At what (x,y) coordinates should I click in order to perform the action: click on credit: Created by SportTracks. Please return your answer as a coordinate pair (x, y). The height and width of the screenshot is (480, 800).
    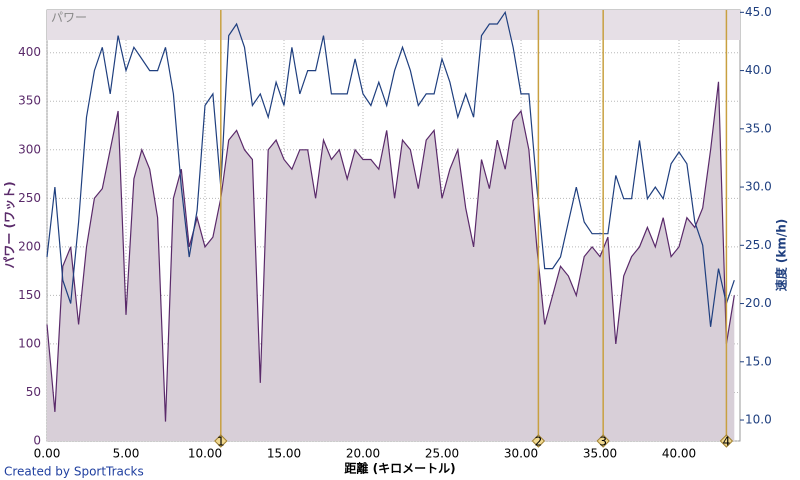
    Looking at the image, I should click on (74, 472).